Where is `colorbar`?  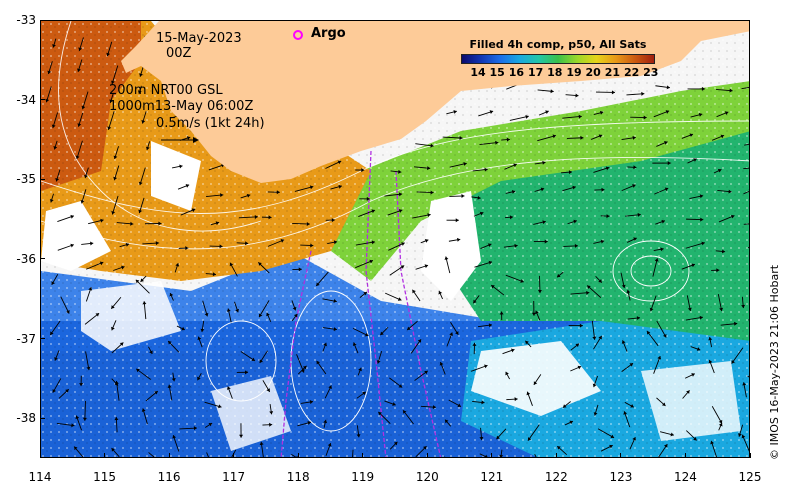 colorbar is located at coordinates (558, 59).